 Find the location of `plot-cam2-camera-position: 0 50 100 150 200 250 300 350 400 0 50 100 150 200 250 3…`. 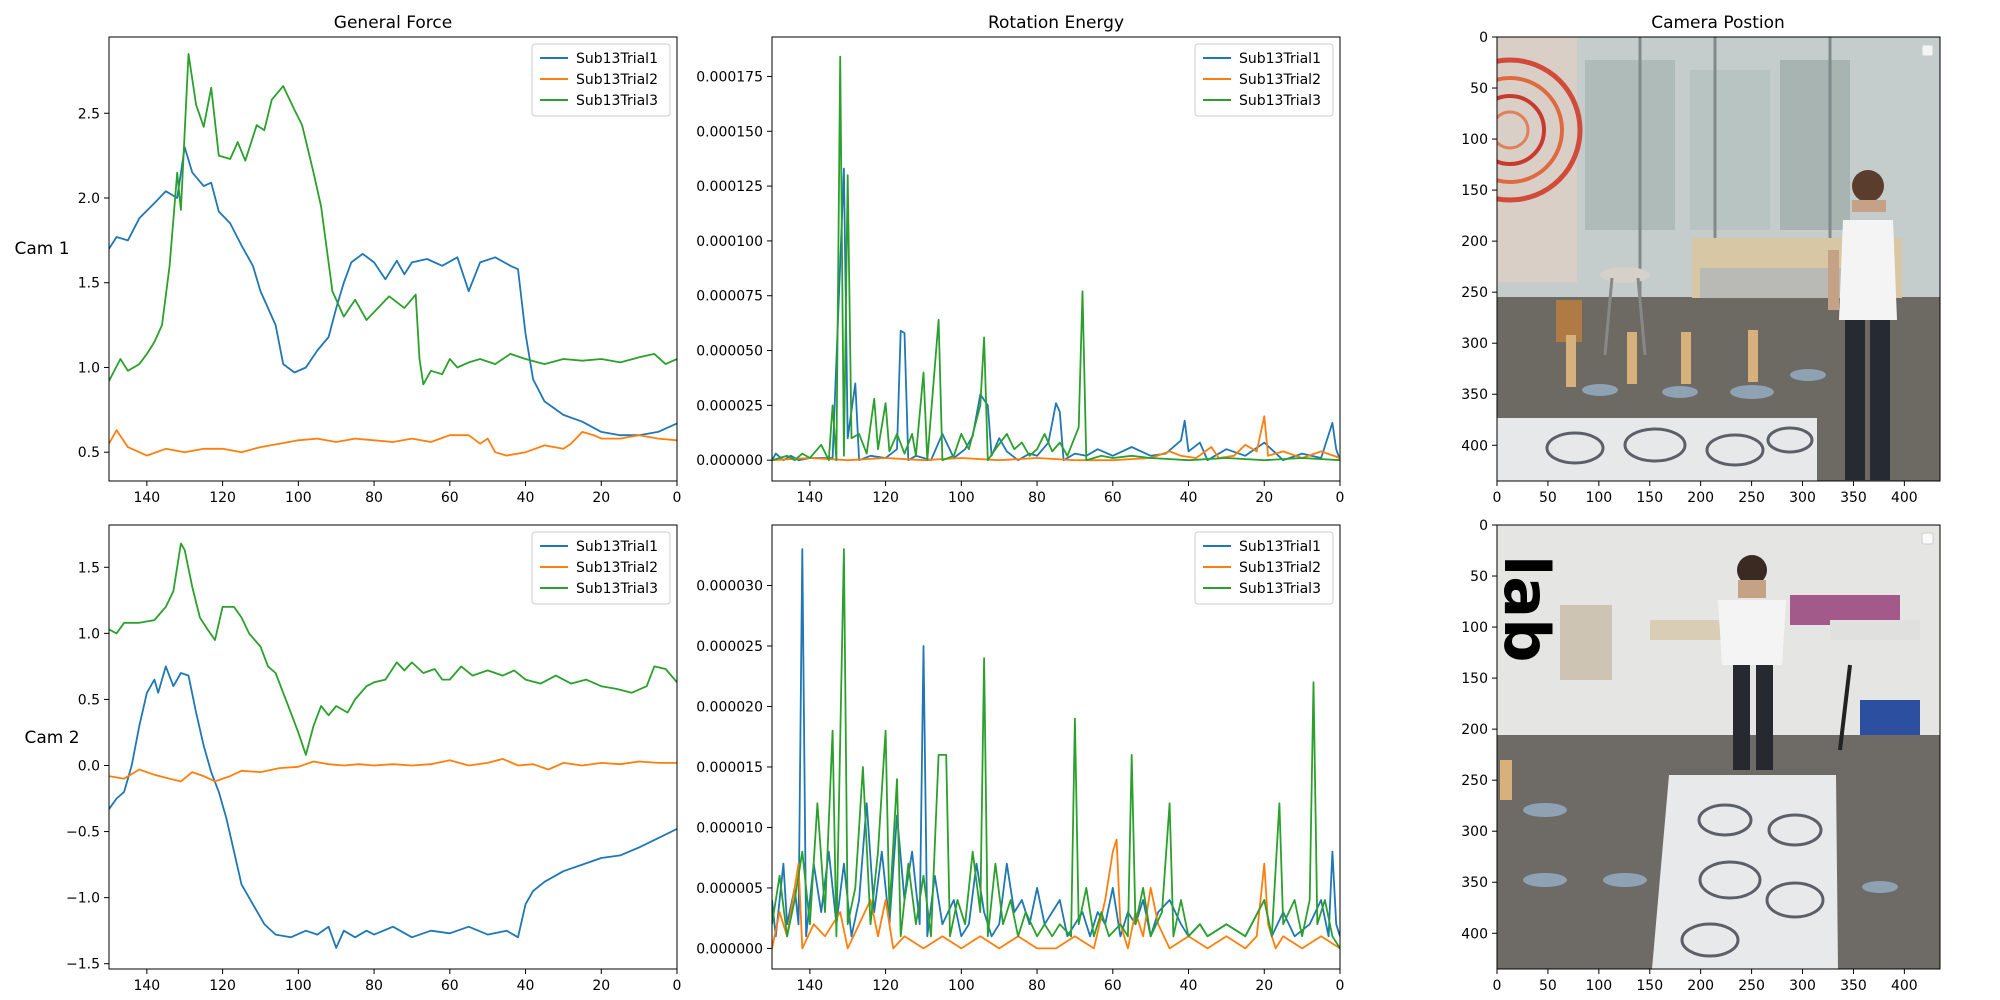

plot-cam2-camera-position: 0 50 100 150 200 250 300 350 400 0 50 100 150 200 250 3… is located at coordinates (1701, 756).